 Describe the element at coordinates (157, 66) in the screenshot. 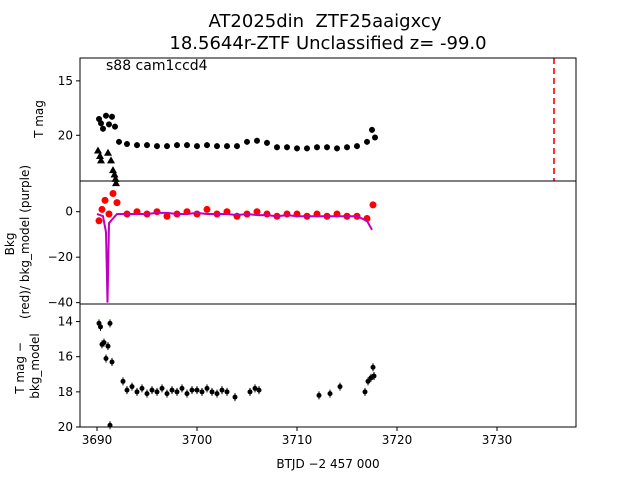

I see `annotation-sector-camera: s88 cam1ccd4` at that location.